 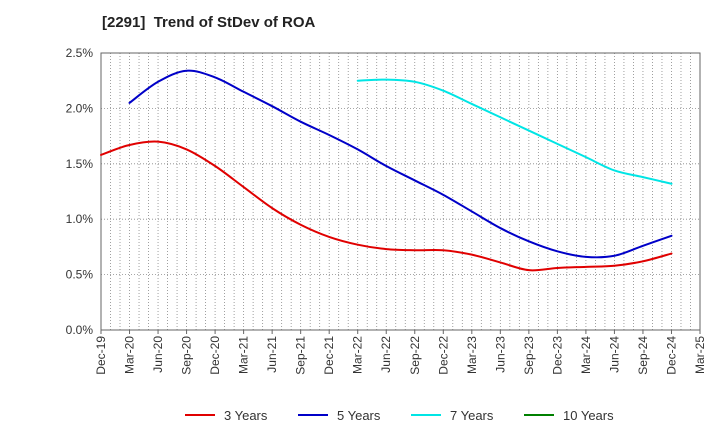 What do you see at coordinates (244, 355) in the screenshot?
I see `x-tick-label: Mar-21` at bounding box center [244, 355].